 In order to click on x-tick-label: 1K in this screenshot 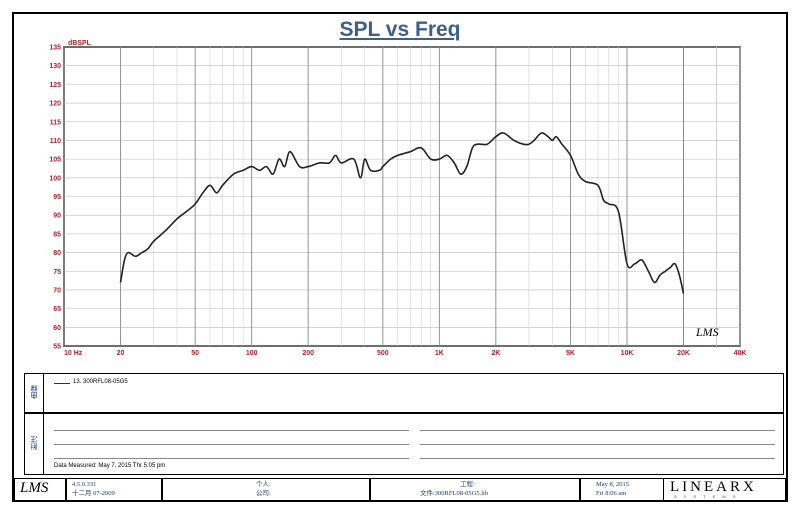, I will do `click(439, 353)`.